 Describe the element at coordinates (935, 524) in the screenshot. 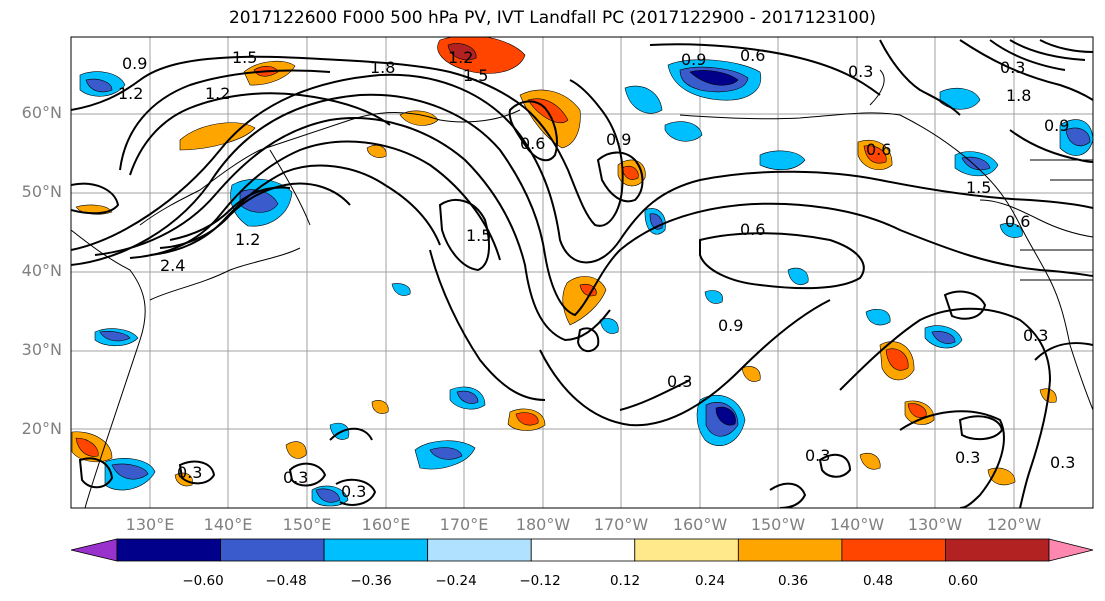

I see `lon-label-130w: 130°W` at that location.